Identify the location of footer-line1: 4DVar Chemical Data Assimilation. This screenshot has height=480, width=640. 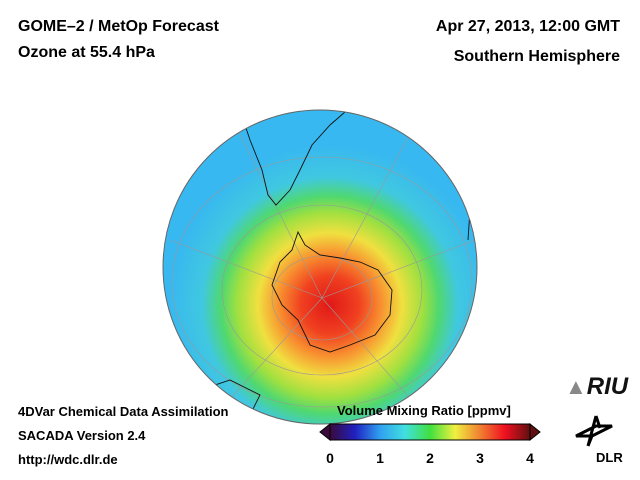
(123, 411).